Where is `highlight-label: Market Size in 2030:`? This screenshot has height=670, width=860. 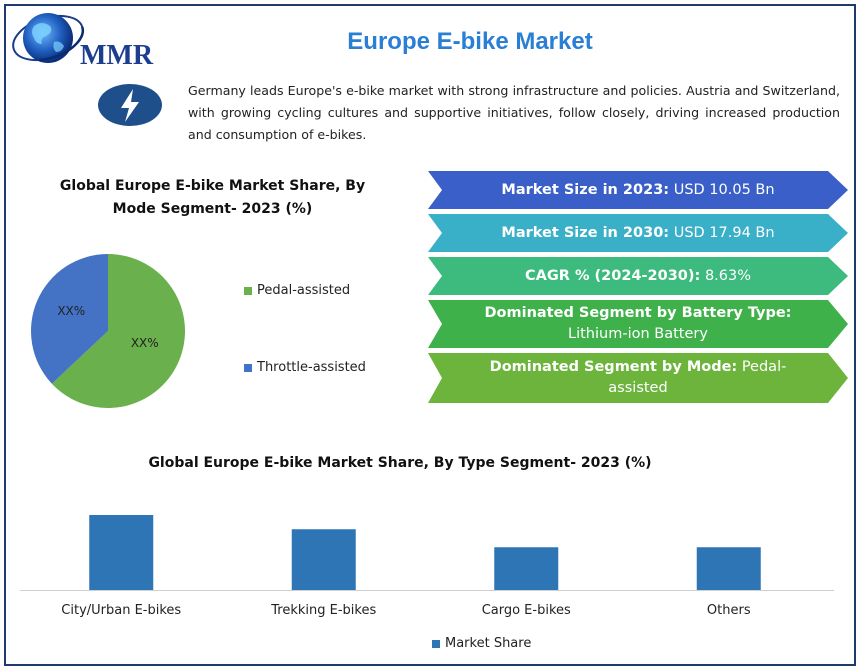 highlight-label: Market Size in 2030: is located at coordinates (585, 232).